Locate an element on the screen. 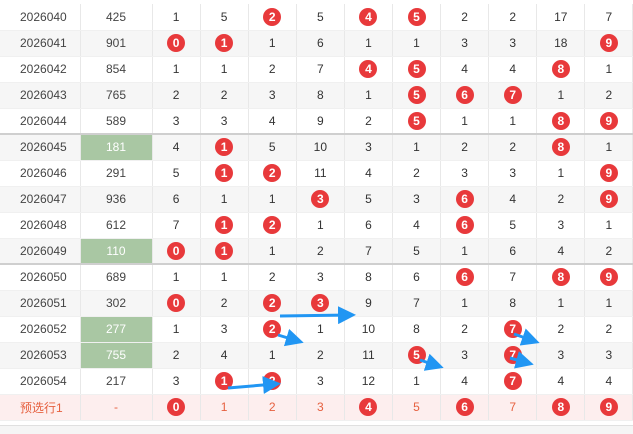 Image resolution: width=633 pixels, height=434 pixels. prediction-value: - is located at coordinates (116, 407).